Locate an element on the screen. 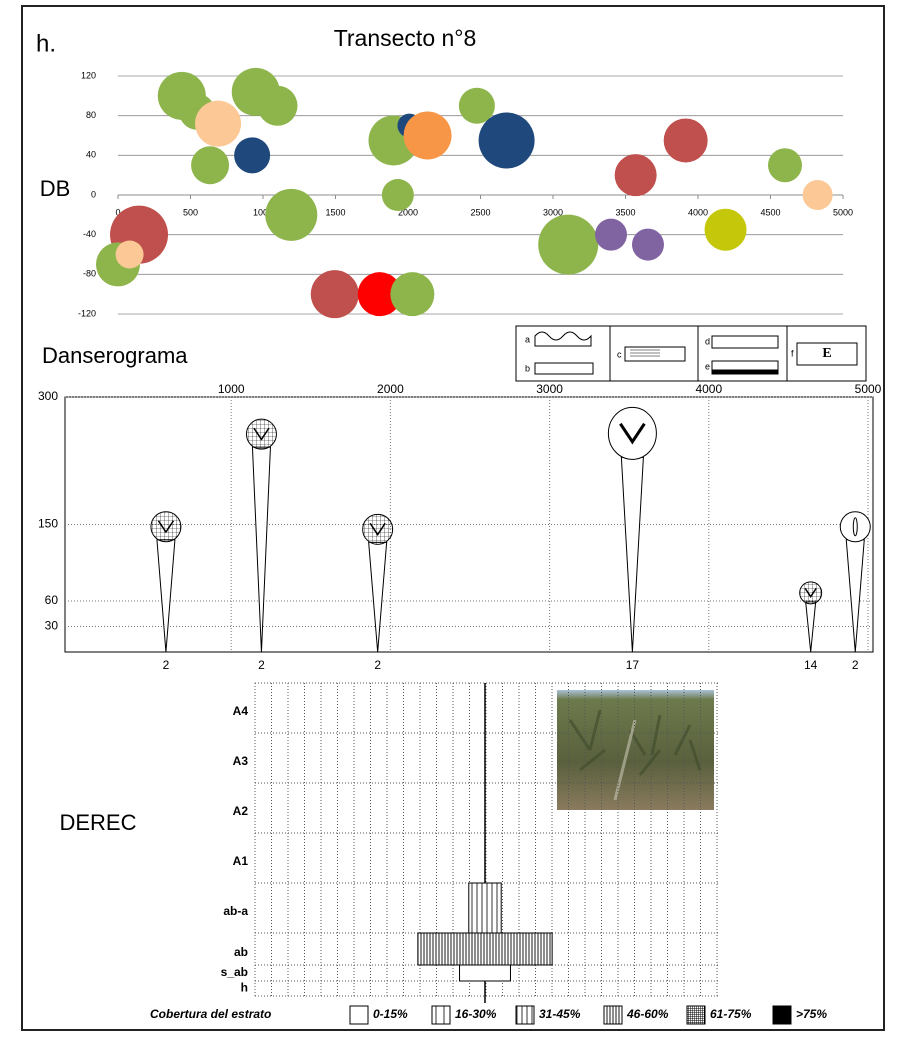  photo-texture is located at coordinates (635, 755).